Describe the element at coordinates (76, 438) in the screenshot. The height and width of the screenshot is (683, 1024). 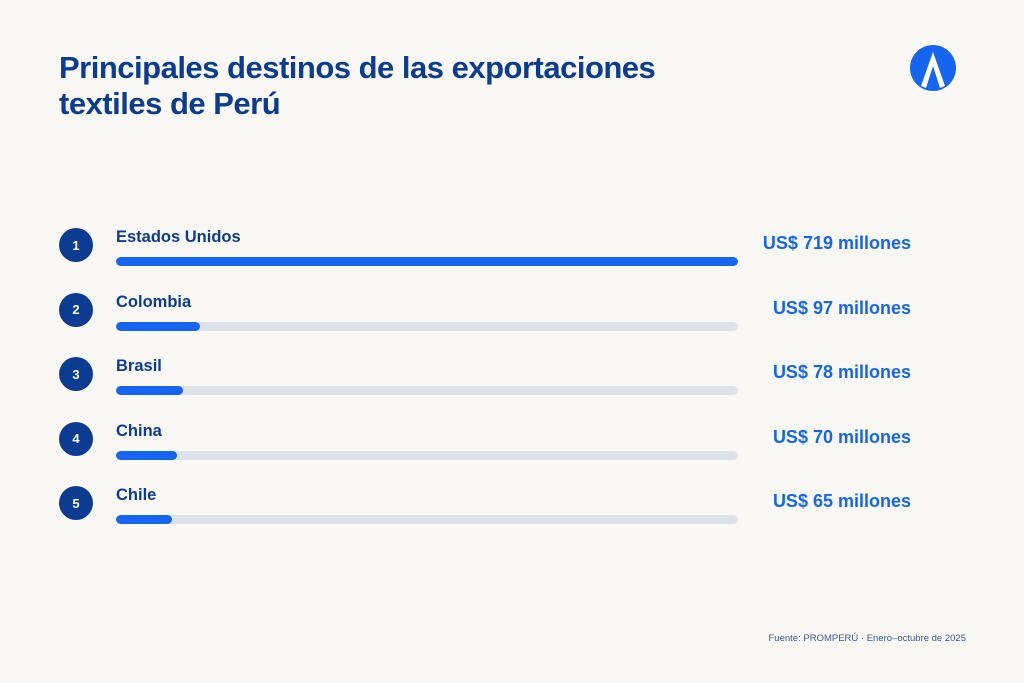
I see `rank-badge: 4` at that location.